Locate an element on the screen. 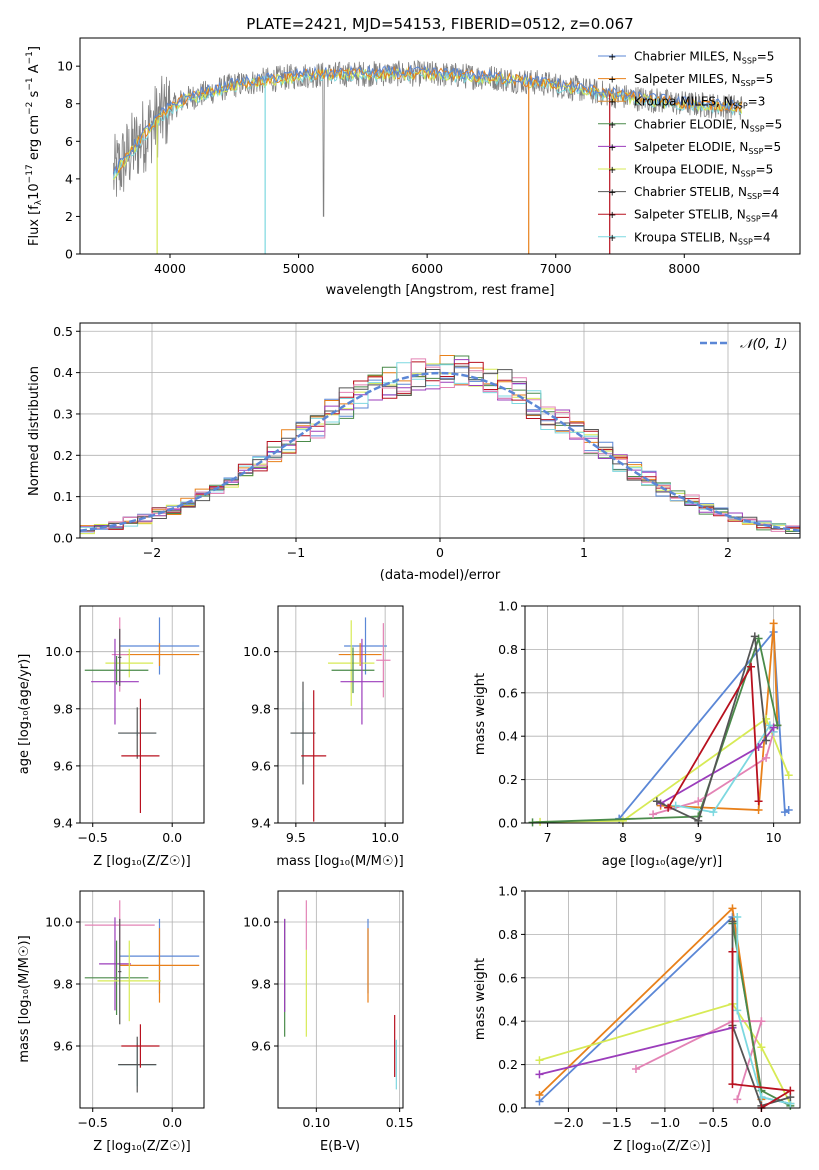 The image size is (819, 1170). age-vs-metallicity-frame is located at coordinates (142, 714).